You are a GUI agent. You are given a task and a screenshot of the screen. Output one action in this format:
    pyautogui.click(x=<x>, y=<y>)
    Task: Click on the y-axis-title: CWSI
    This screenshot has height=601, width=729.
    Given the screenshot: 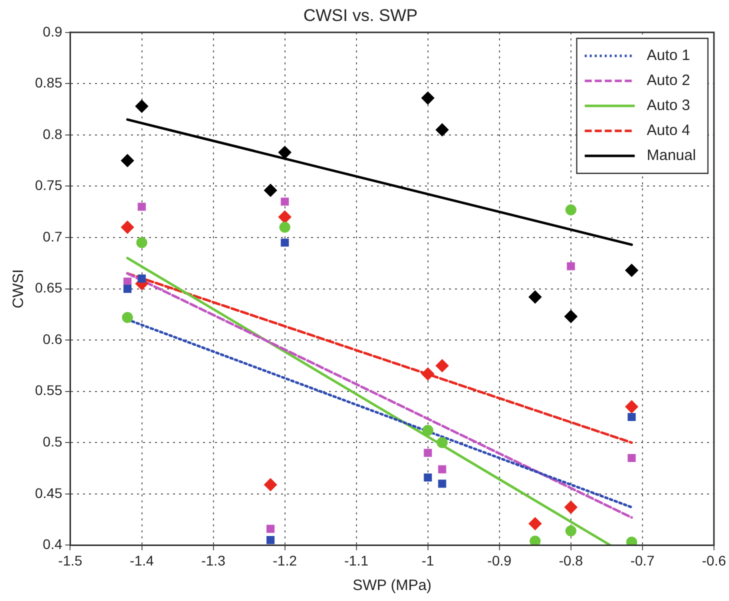 What is the action you would take?
    pyautogui.click(x=19, y=288)
    